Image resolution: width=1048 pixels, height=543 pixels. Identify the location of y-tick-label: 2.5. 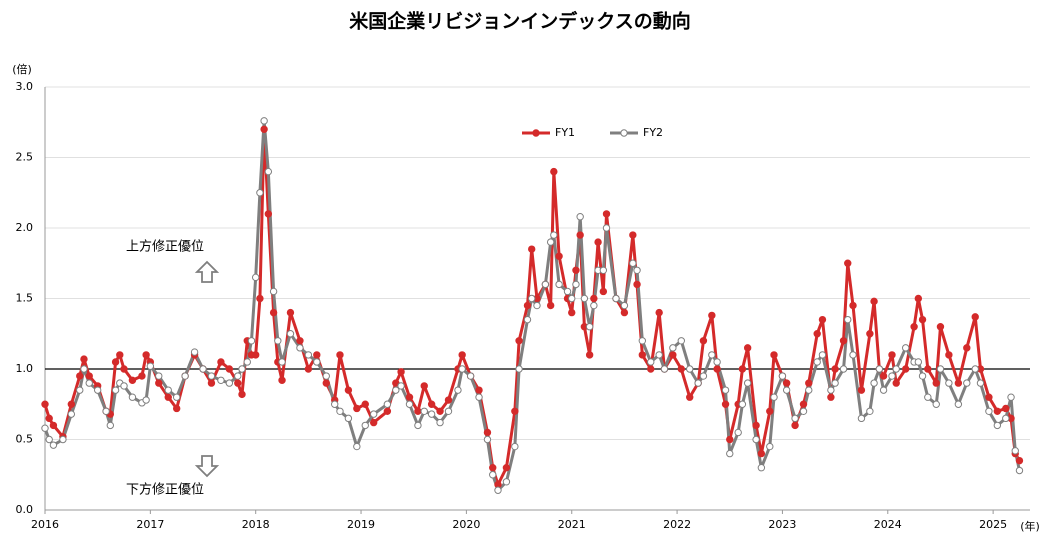
(25, 157).